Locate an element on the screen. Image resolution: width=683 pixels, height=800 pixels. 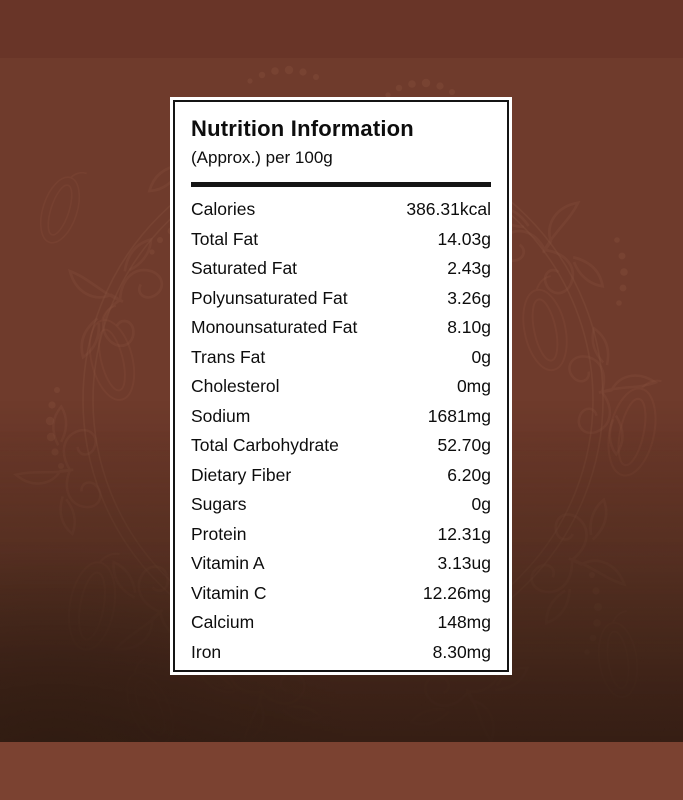
nutrient-row: Dietary Fiber 6.20g is located at coordinates (341, 476).